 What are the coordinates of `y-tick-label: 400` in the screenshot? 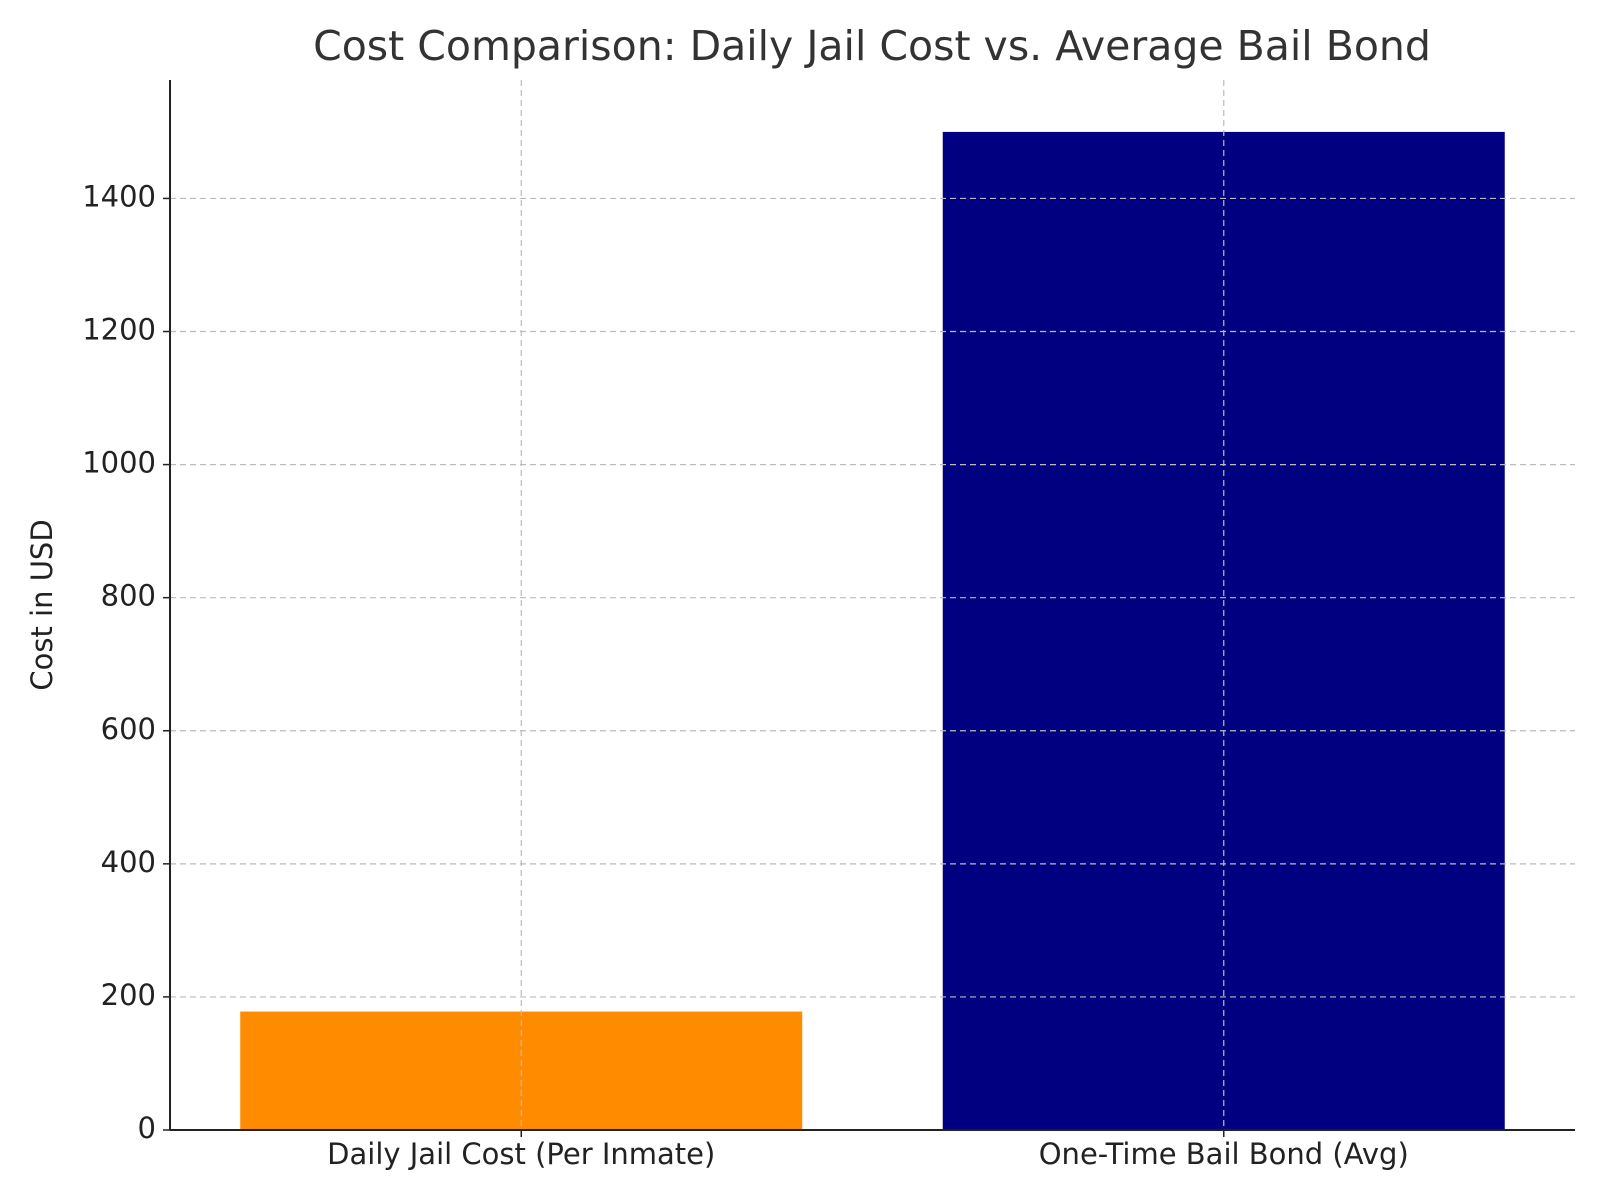 It's located at (128, 862).